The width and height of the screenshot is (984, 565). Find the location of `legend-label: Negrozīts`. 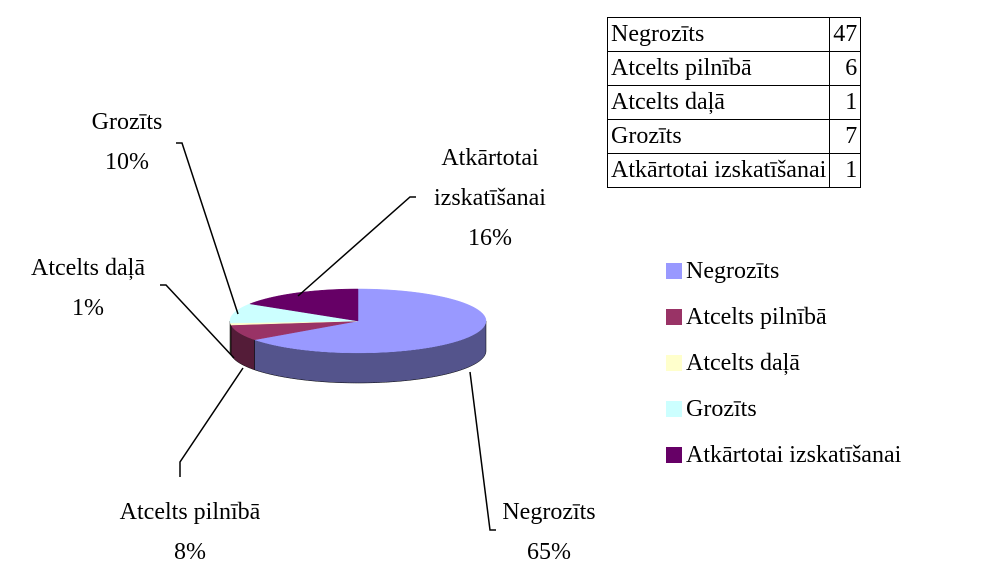

legend-label: Negrozīts is located at coordinates (733, 271).